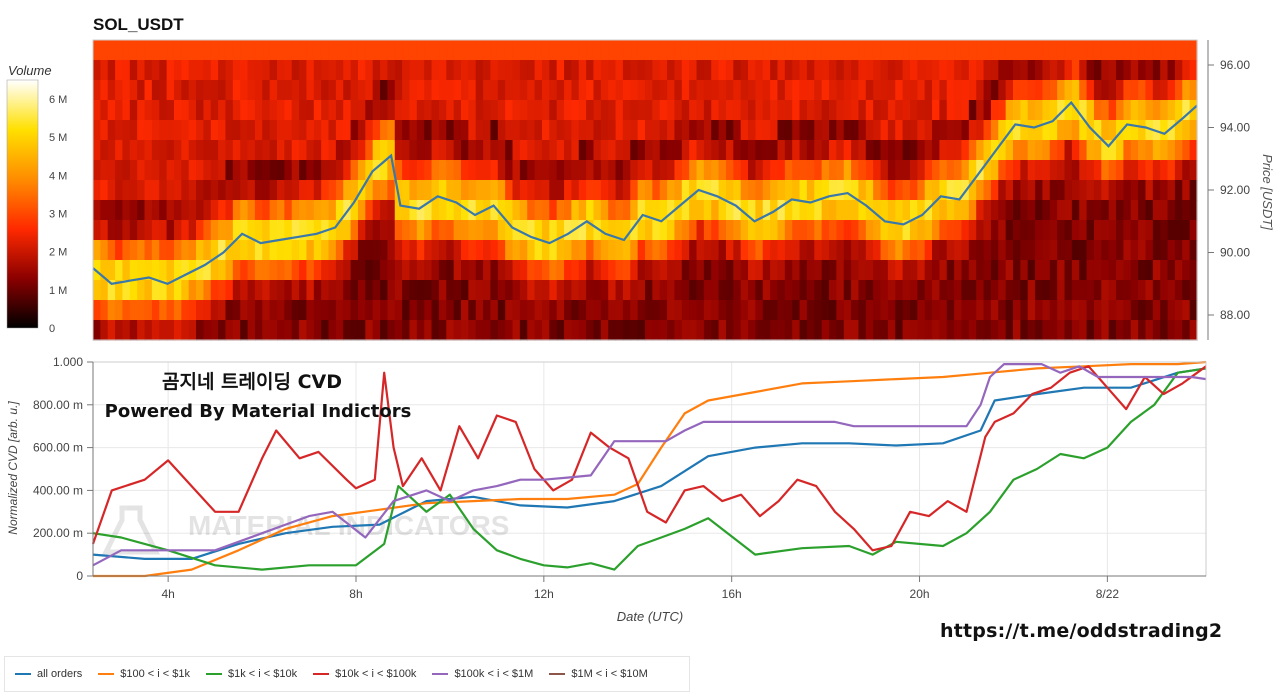 The image size is (1280, 695). I want to click on legend-item: $100 < i < $1k, so click(144, 674).